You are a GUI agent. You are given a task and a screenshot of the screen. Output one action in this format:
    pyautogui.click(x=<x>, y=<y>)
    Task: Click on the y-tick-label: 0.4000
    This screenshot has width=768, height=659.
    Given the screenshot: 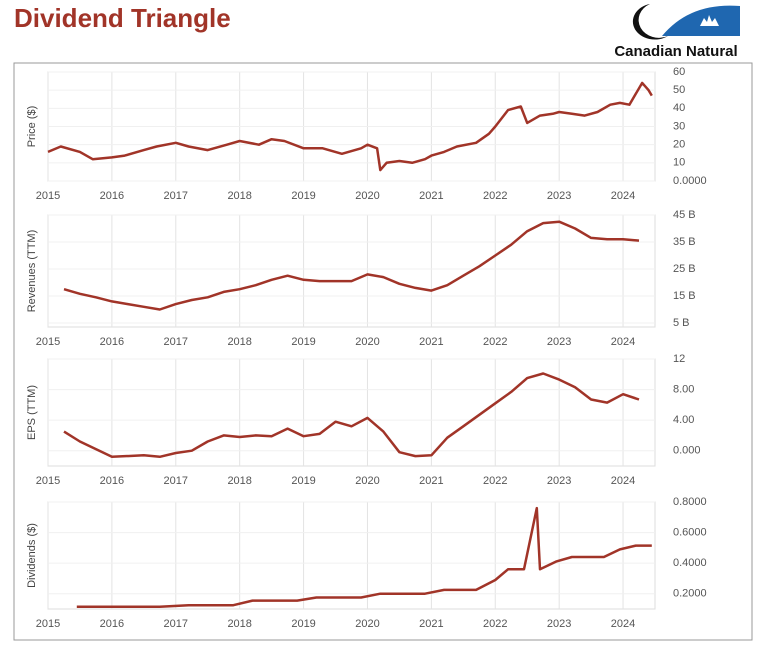 What is the action you would take?
    pyautogui.click(x=690, y=563)
    